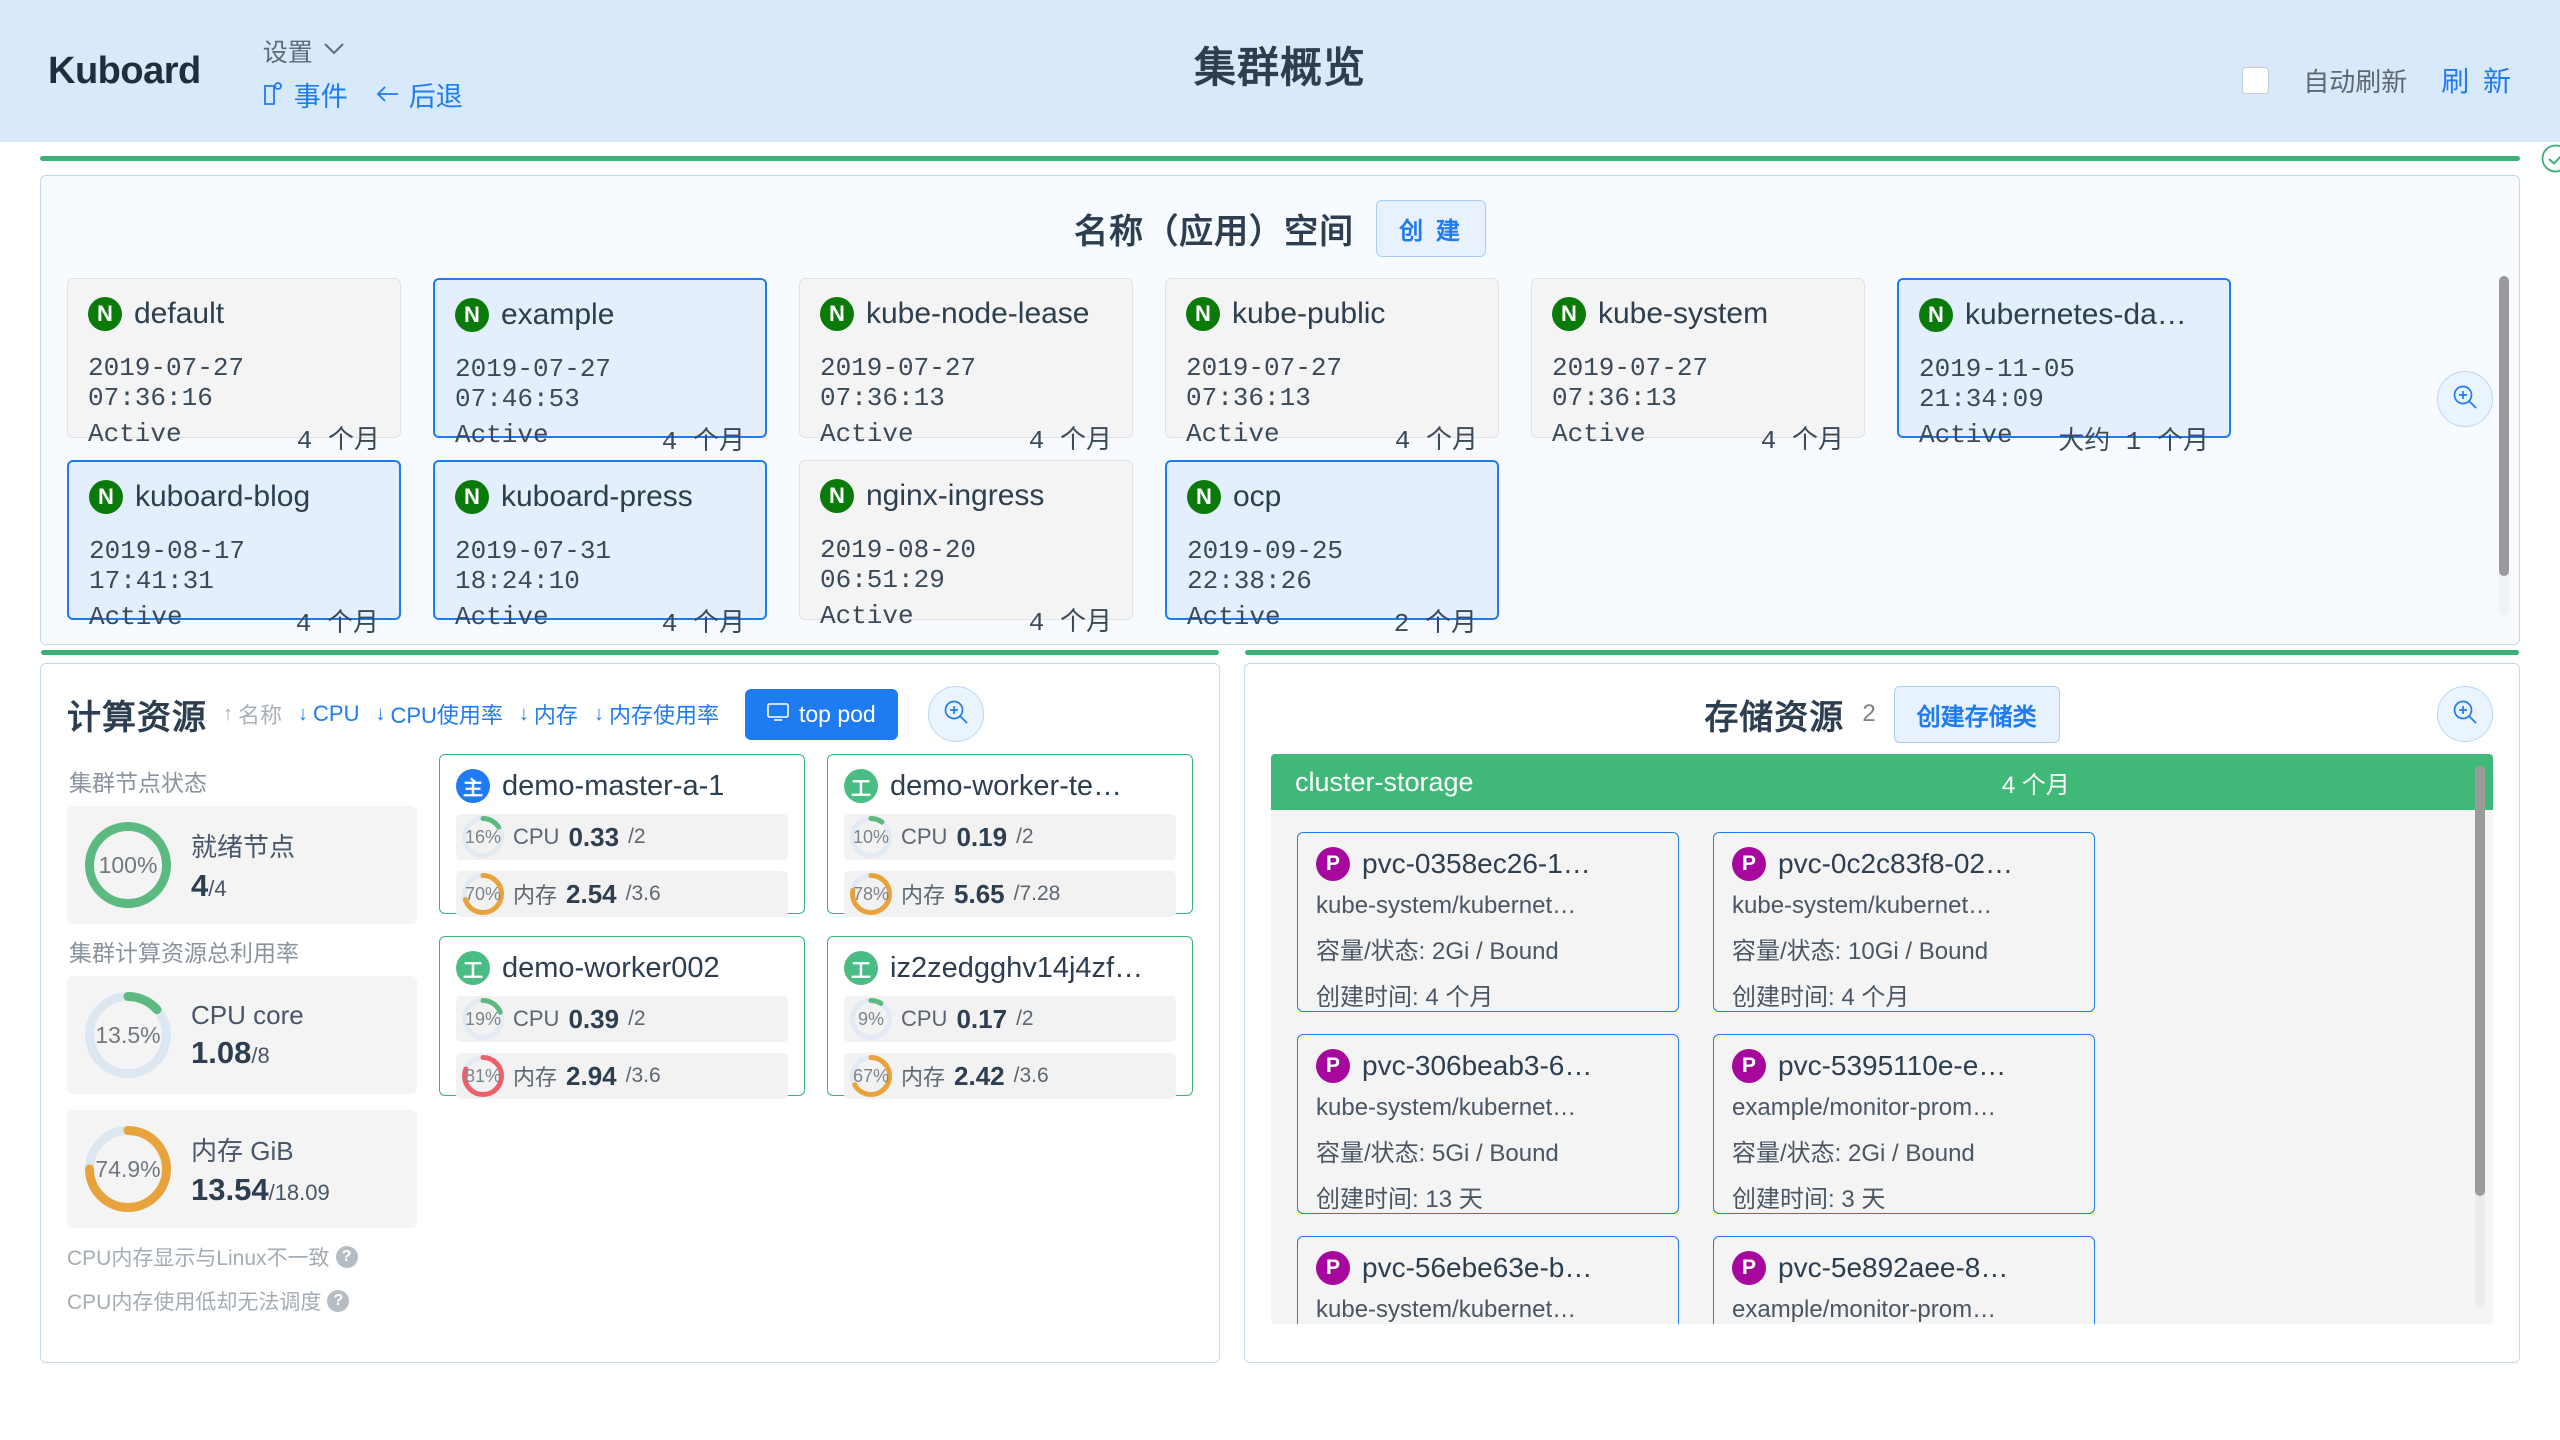 Image resolution: width=2560 pixels, height=1440 pixels. What do you see at coordinates (2465, 399) in the screenshot?
I see `namespace-zoom-button` at bounding box center [2465, 399].